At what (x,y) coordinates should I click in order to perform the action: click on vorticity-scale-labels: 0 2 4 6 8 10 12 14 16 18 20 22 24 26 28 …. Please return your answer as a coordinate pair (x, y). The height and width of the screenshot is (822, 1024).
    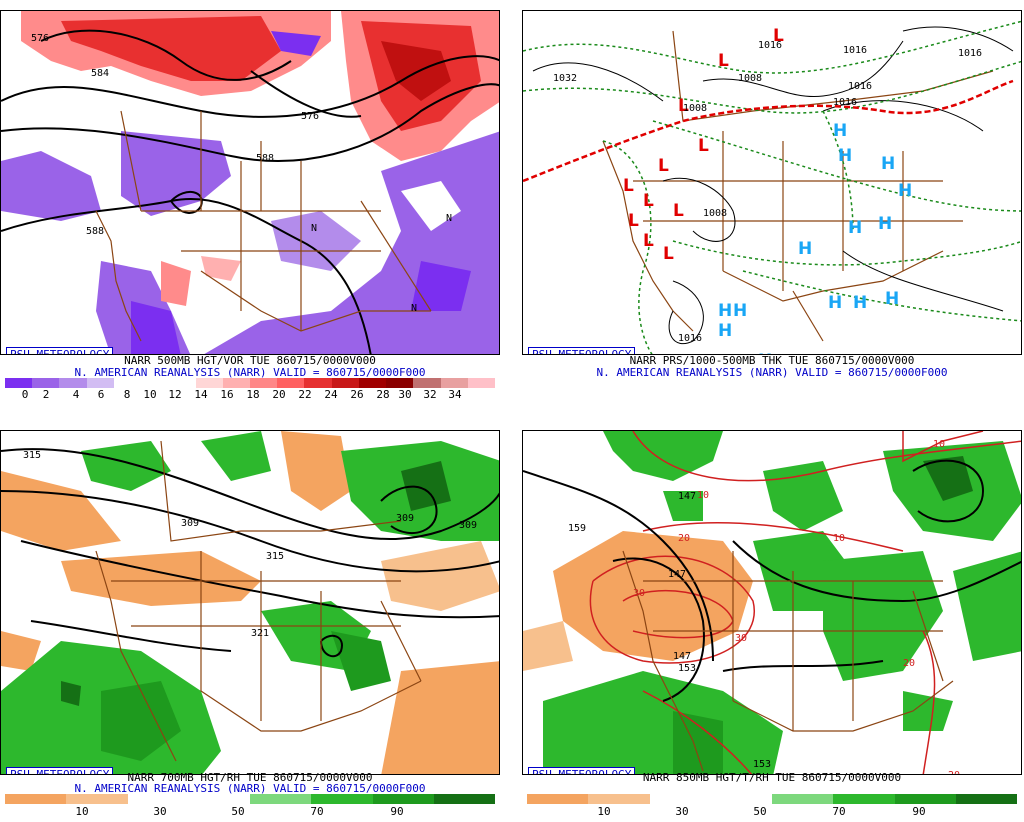
    Looking at the image, I should click on (250, 395).